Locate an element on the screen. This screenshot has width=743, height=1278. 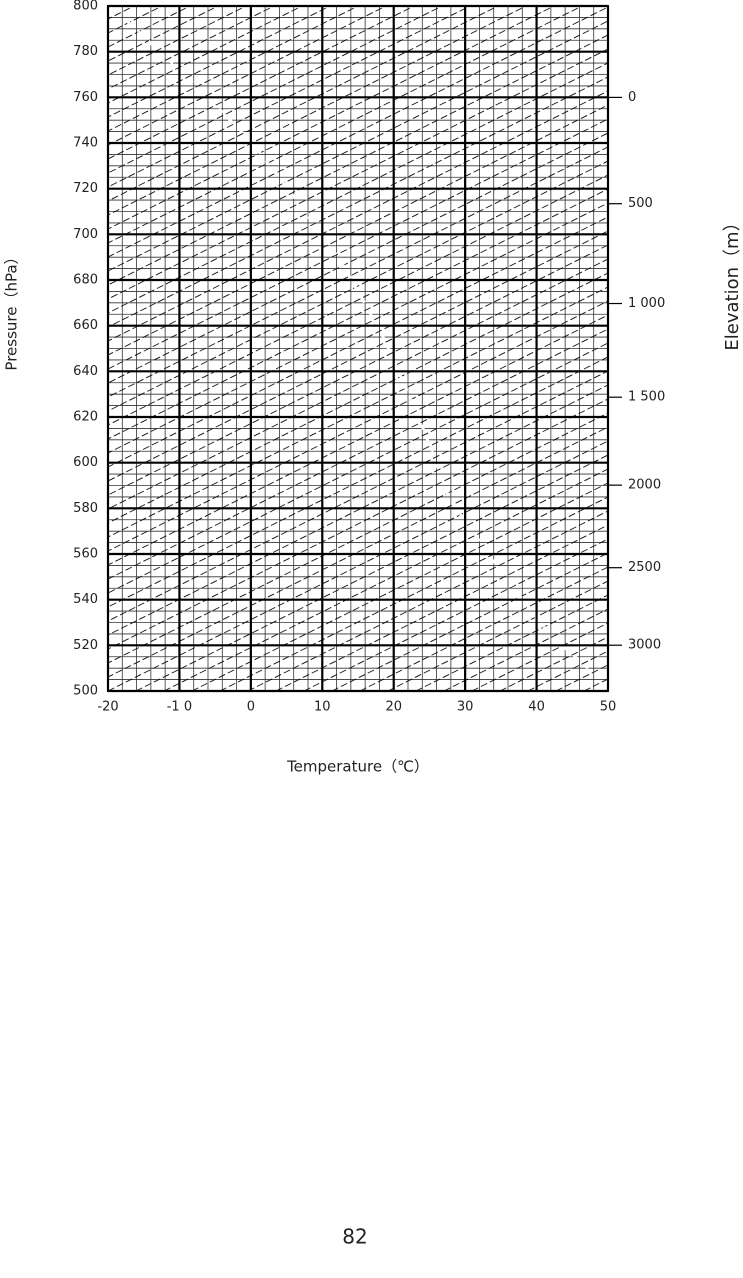
y-tick-label: 640 is located at coordinates (85, 371).